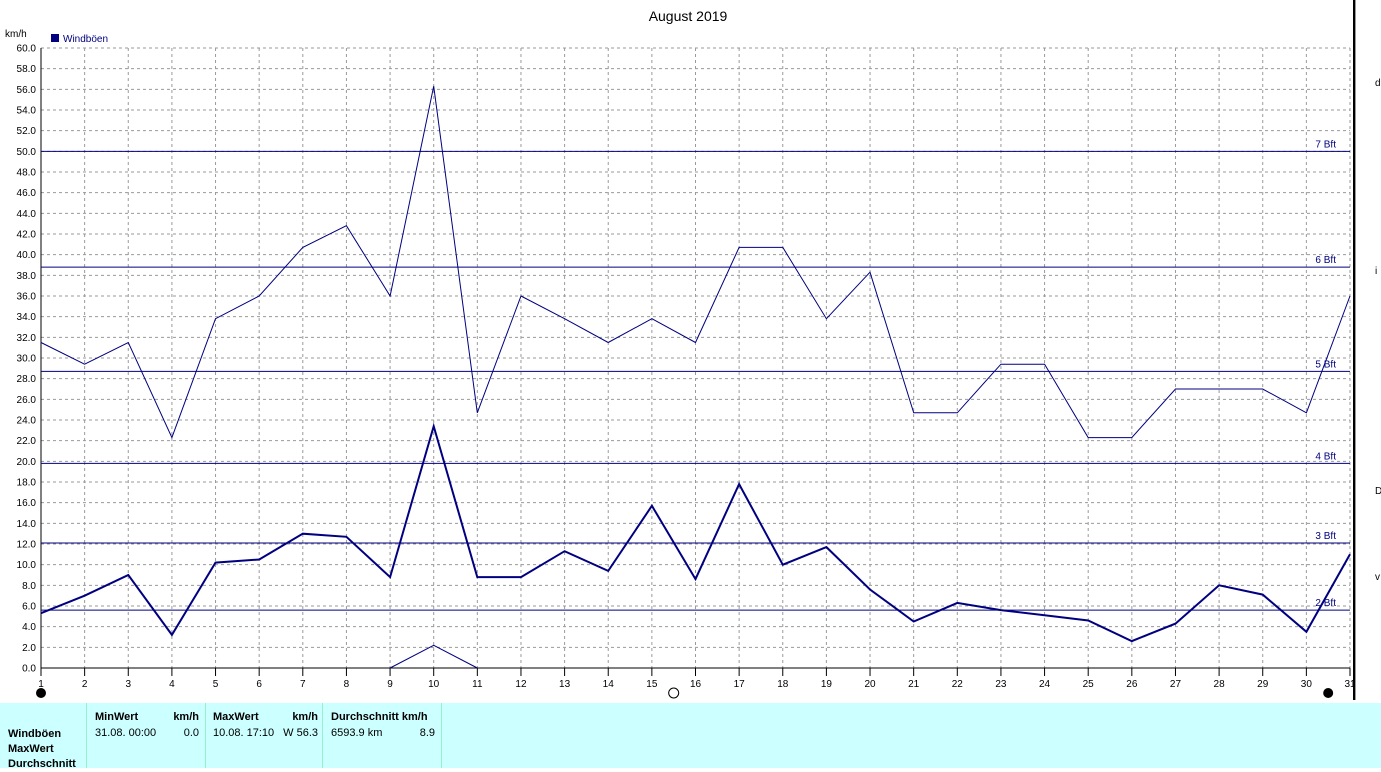  Describe the element at coordinates (27, 152) in the screenshot. I see `y-tick-label: 50.0` at that location.